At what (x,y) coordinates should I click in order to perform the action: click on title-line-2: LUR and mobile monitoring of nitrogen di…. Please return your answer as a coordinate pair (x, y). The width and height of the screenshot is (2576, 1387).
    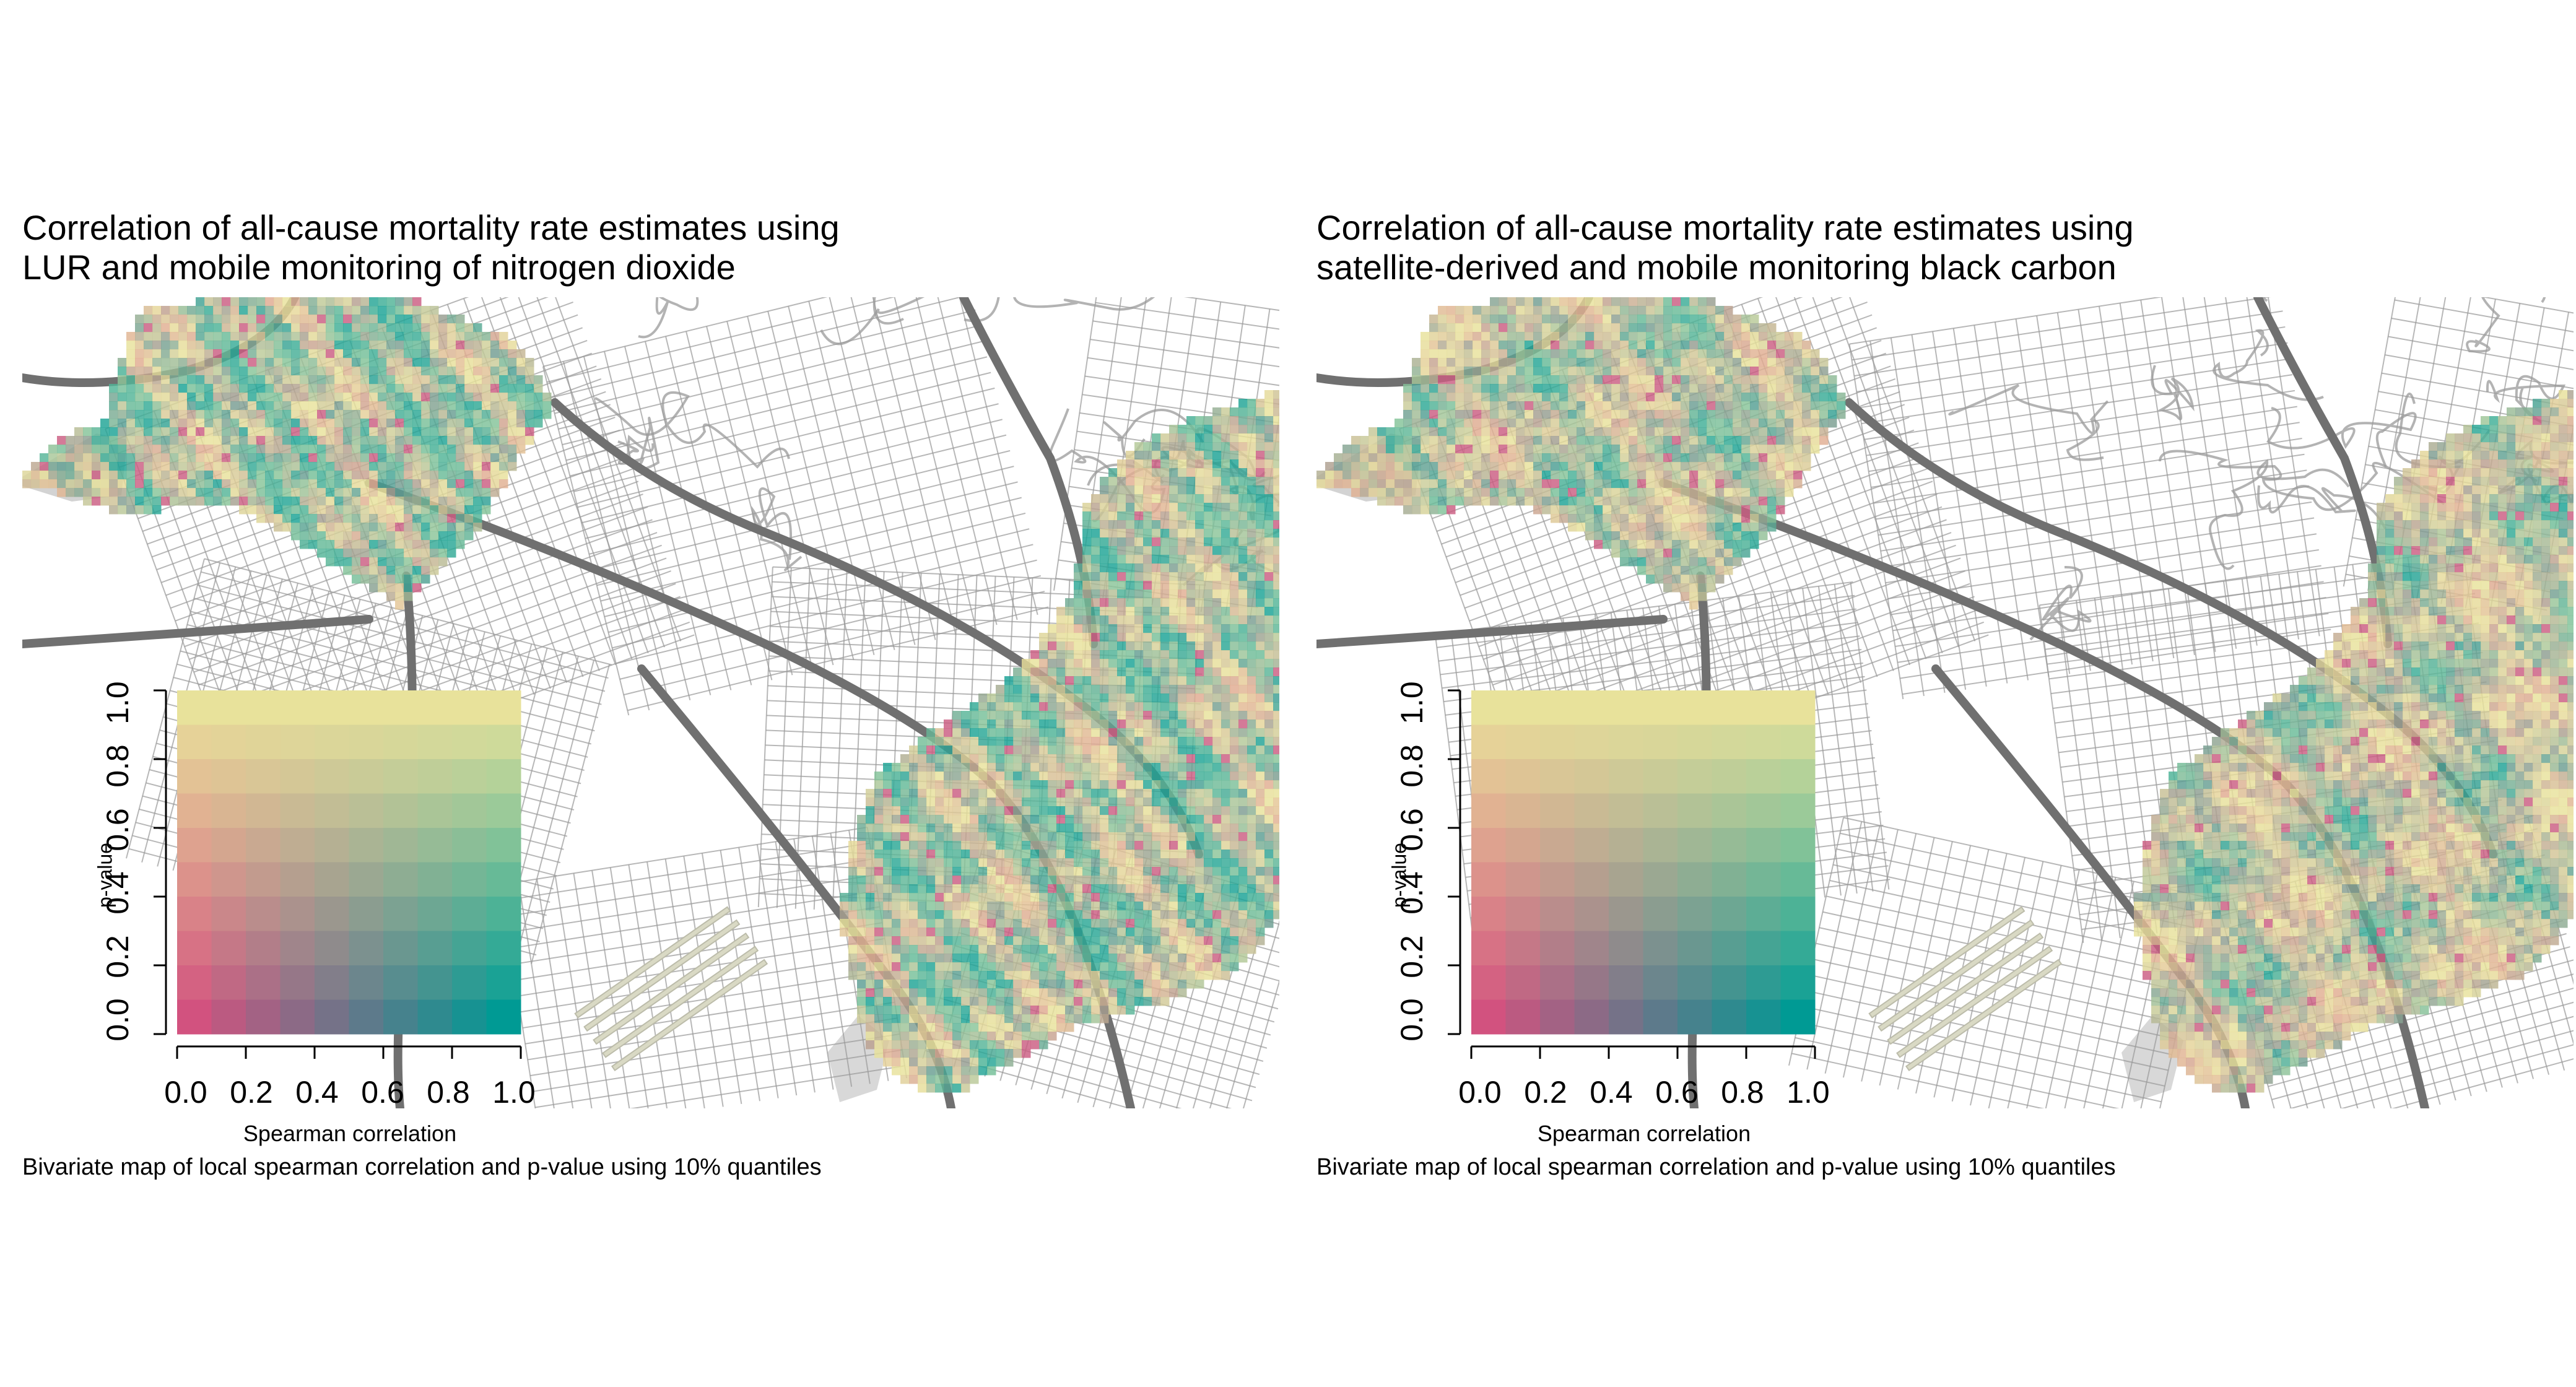
    Looking at the image, I should click on (379, 267).